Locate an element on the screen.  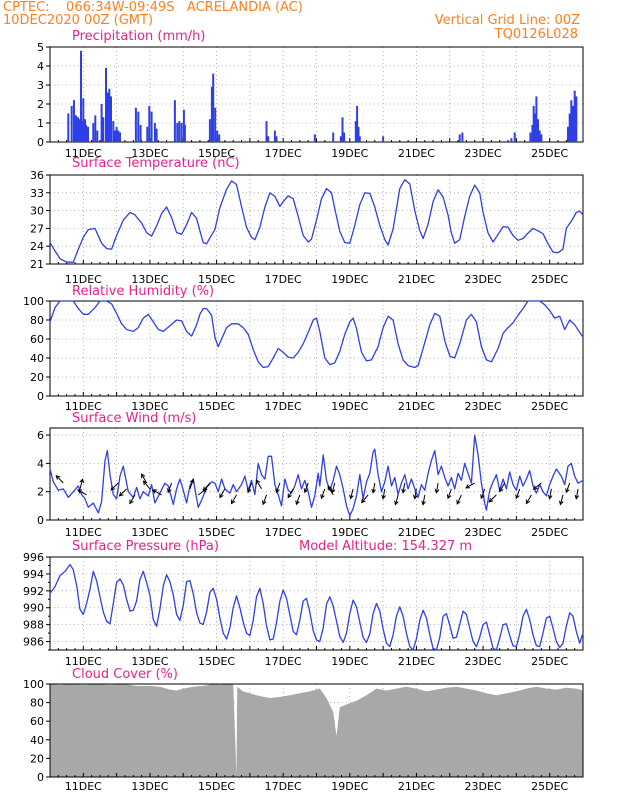
y-tick-label: 988 is located at coordinates (33, 625).